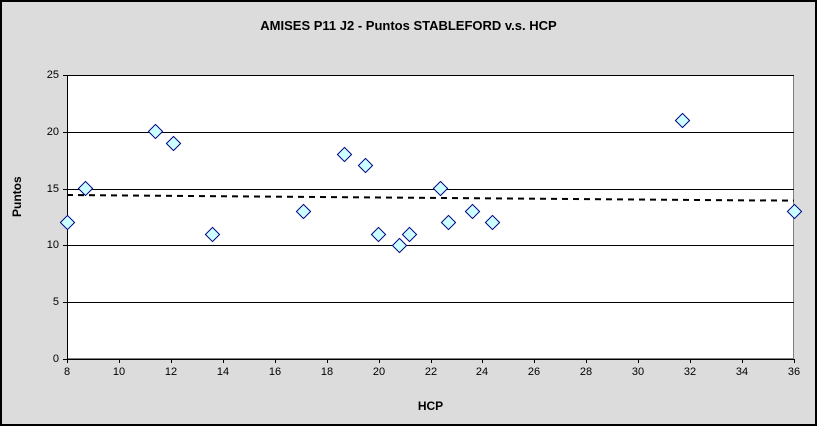 This screenshot has height=426, width=817. Describe the element at coordinates (430, 406) in the screenshot. I see `x-axis-title: HCP` at that location.